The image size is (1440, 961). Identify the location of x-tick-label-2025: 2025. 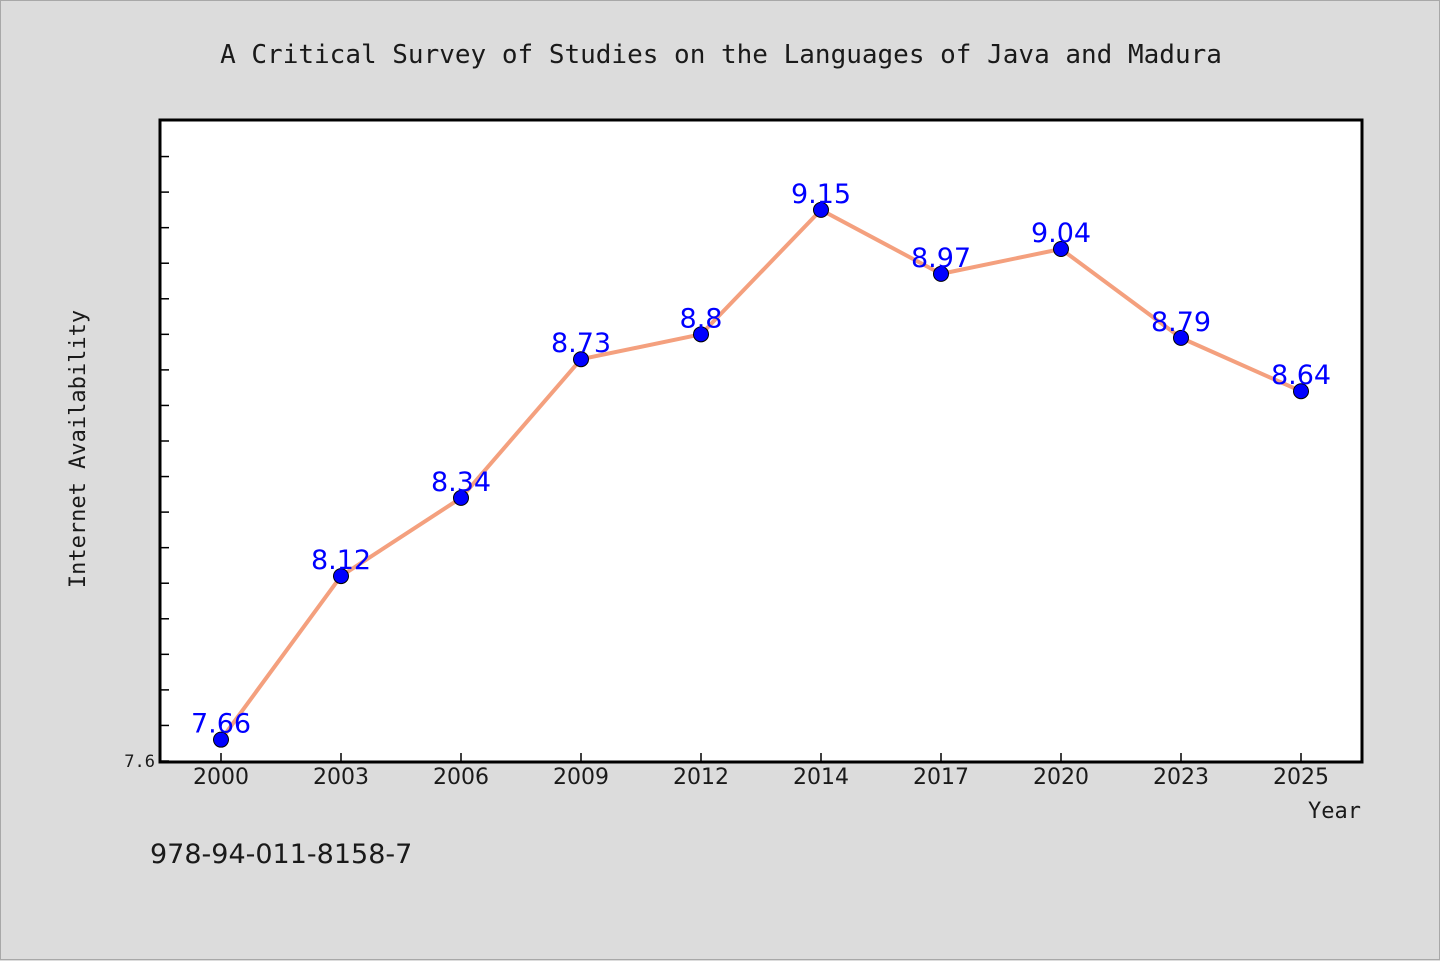
(1301, 777).